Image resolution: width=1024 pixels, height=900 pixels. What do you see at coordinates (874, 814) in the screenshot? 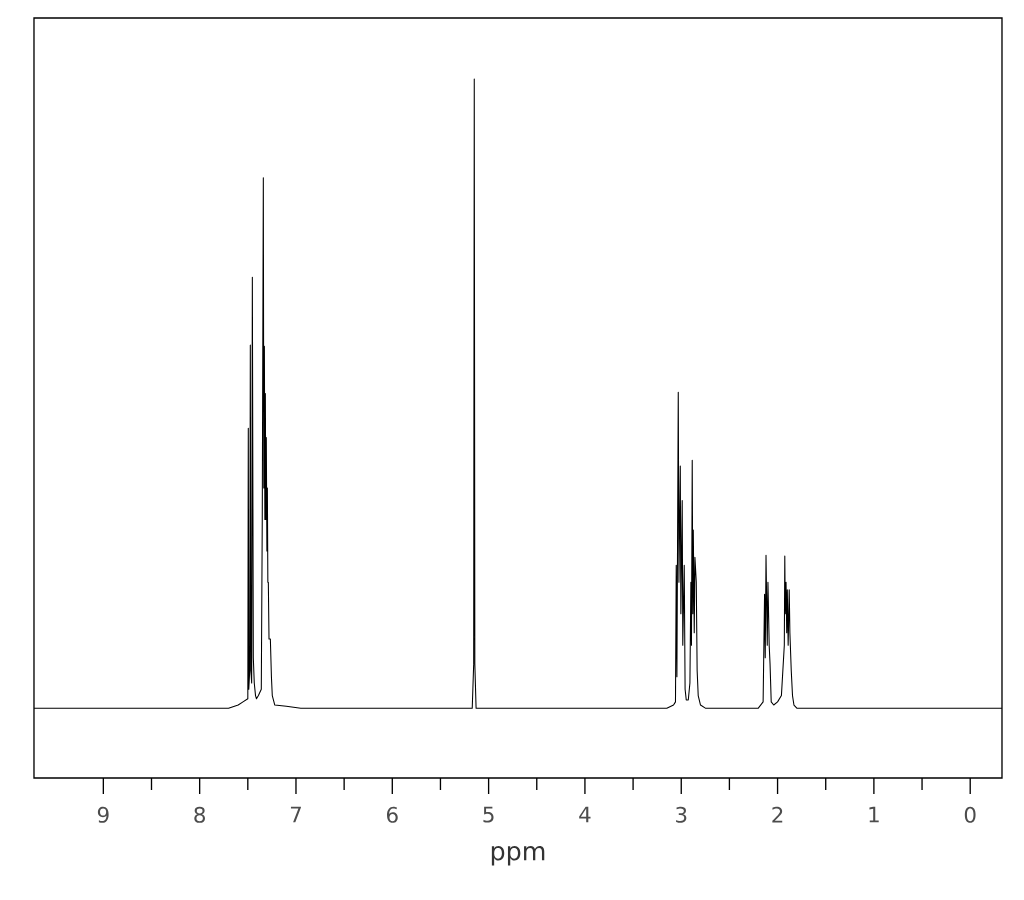
I see `x-tick-label: 1` at bounding box center [874, 814].